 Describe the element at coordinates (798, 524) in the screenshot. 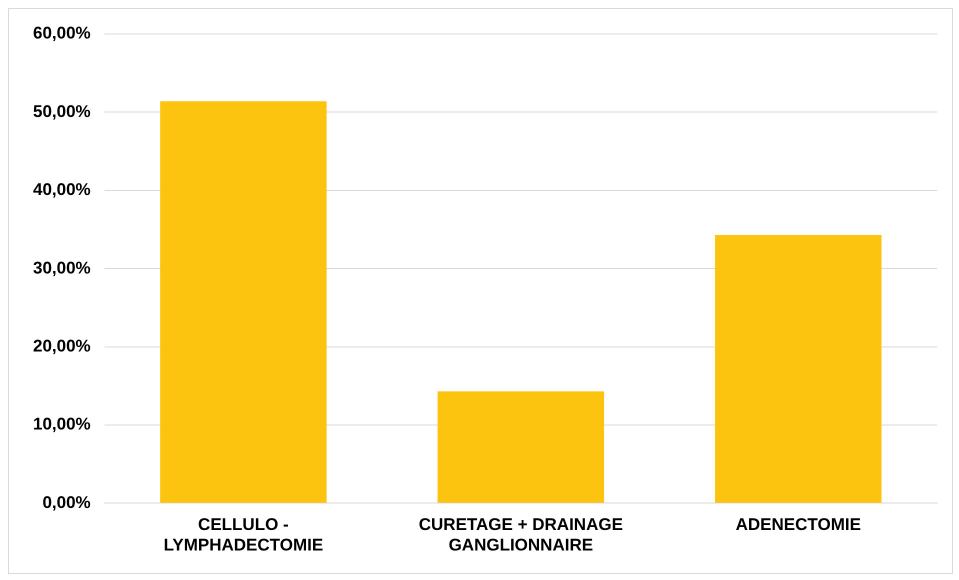

I see `x-tick-label: ADENECTOMIE` at that location.